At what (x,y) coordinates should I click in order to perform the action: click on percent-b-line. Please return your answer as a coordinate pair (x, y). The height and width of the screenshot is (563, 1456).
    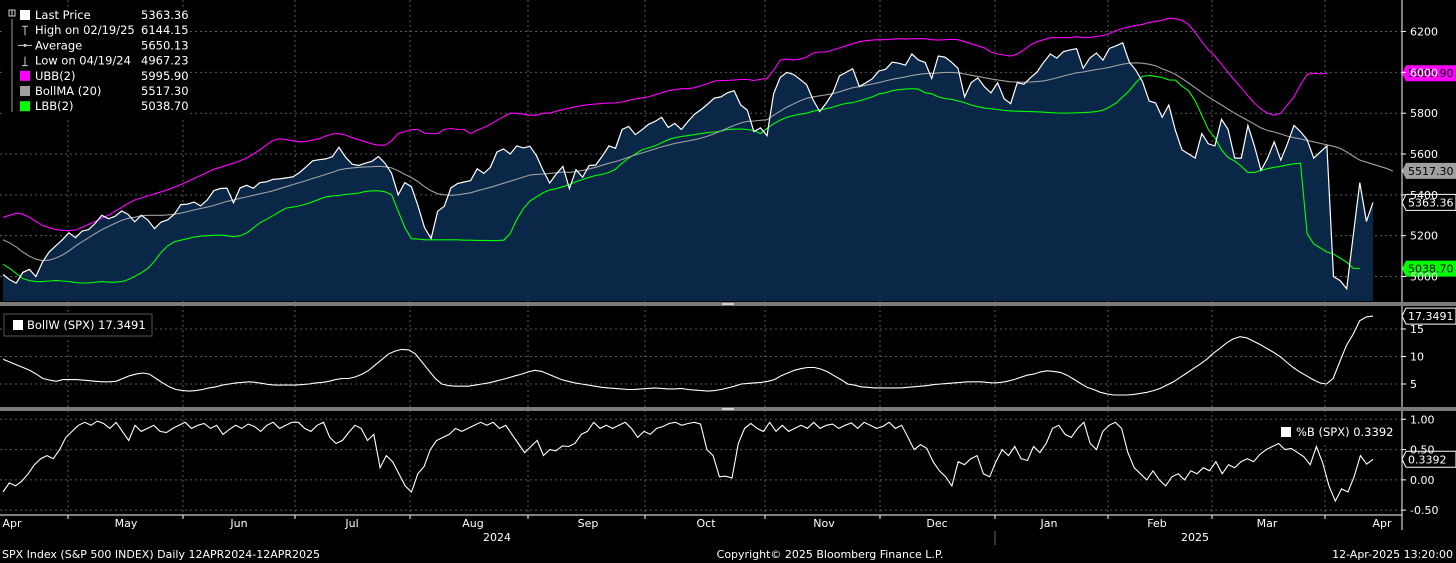
    Looking at the image, I should click on (688, 461).